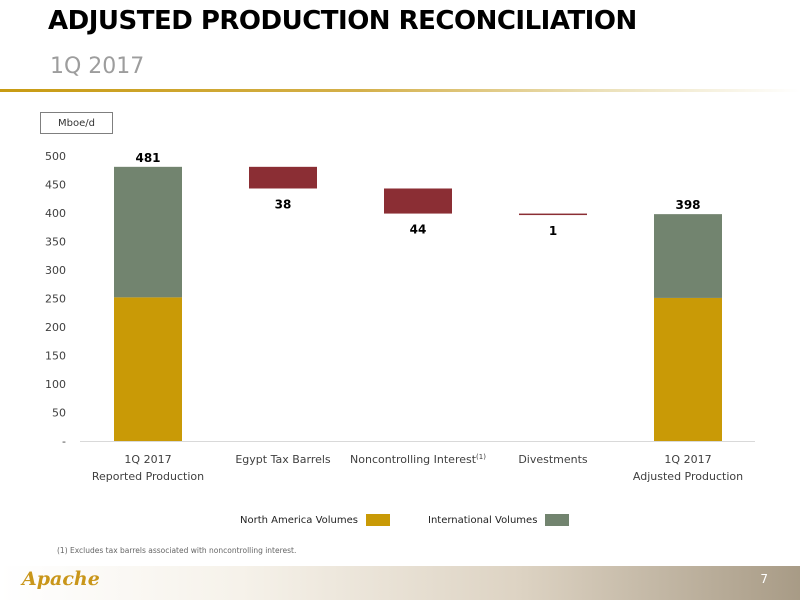 The height and width of the screenshot is (600, 800). I want to click on page-subtitle: 1Q 2017, so click(97, 66).